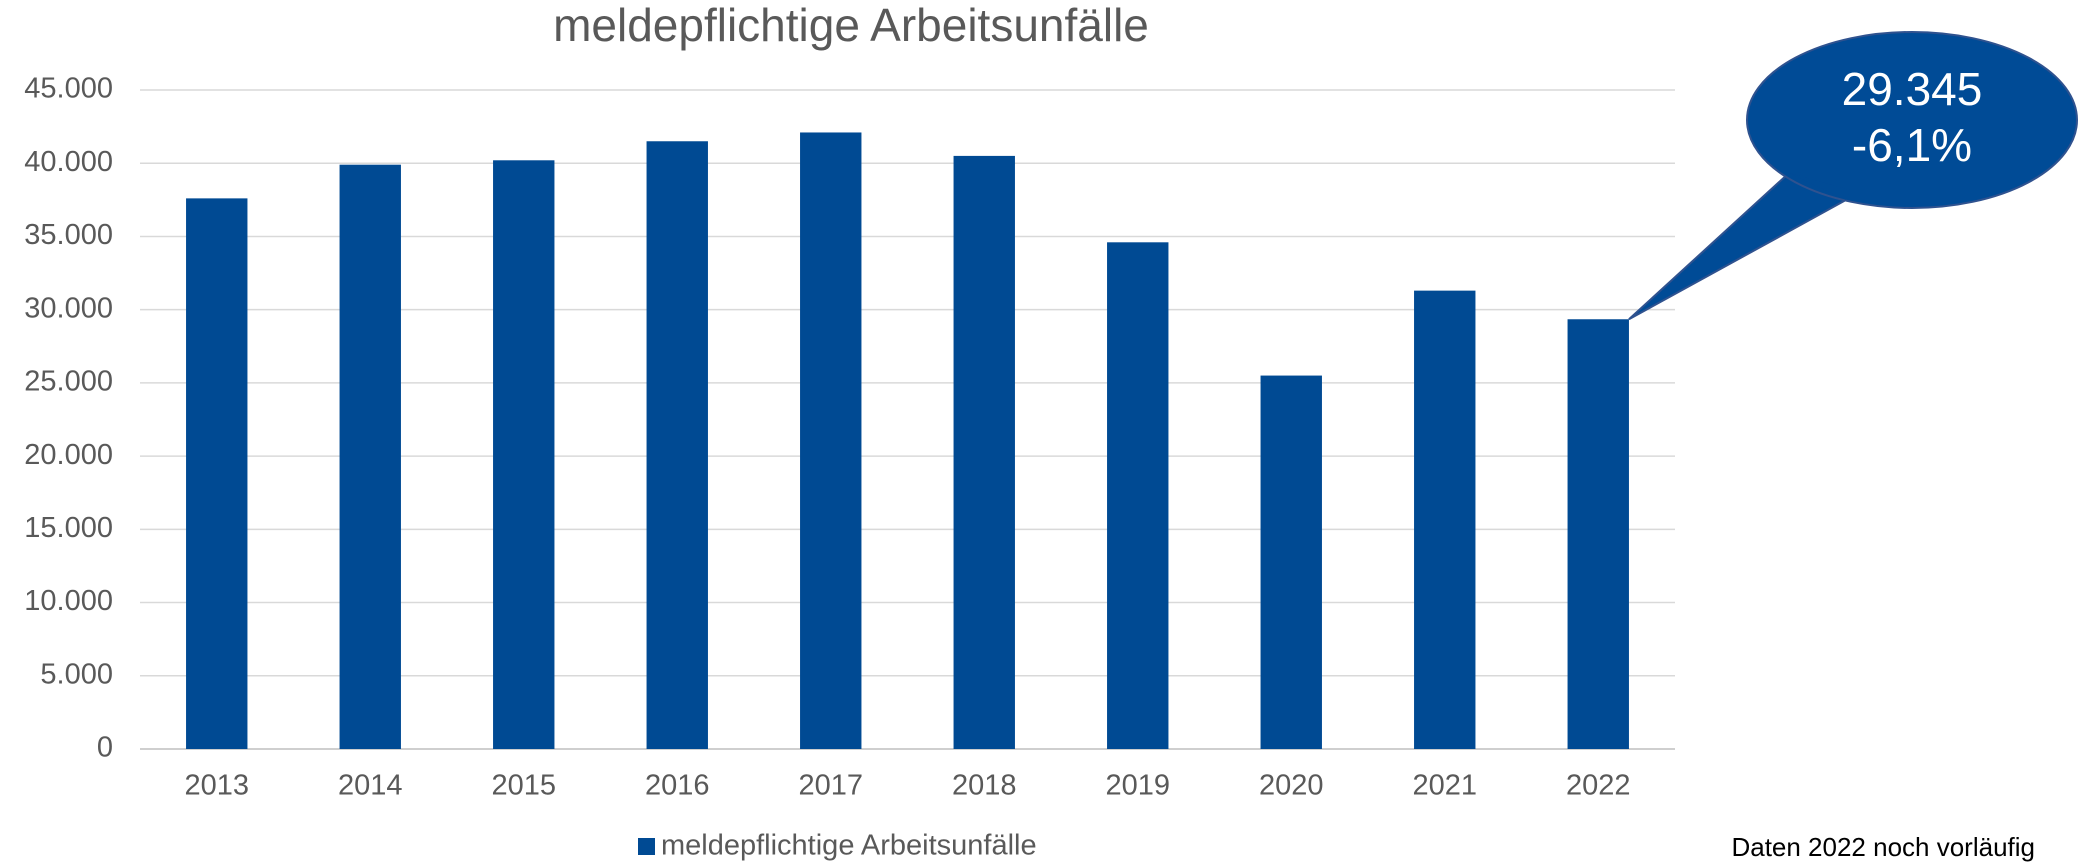  I want to click on x-tick-label: 2019, so click(1137, 786).